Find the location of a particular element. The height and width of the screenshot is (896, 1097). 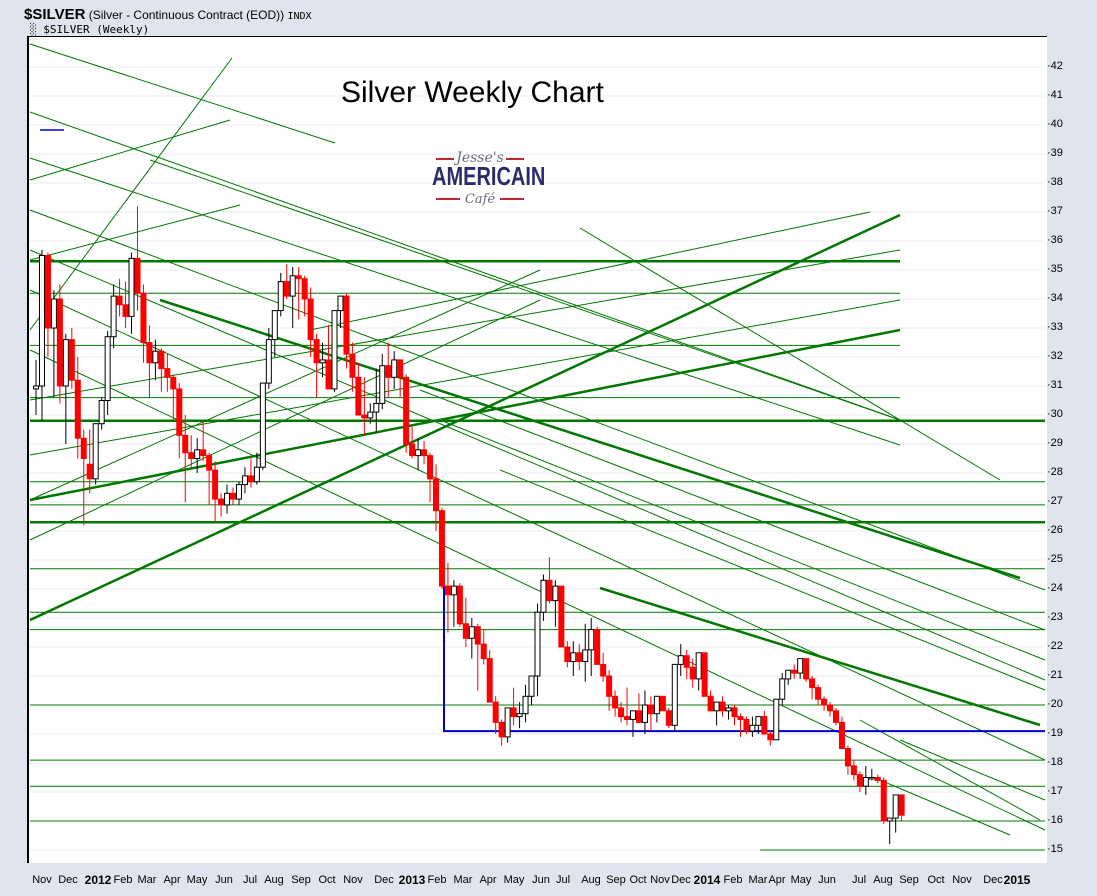

month-tick-label: Feb is located at coordinates (123, 880).